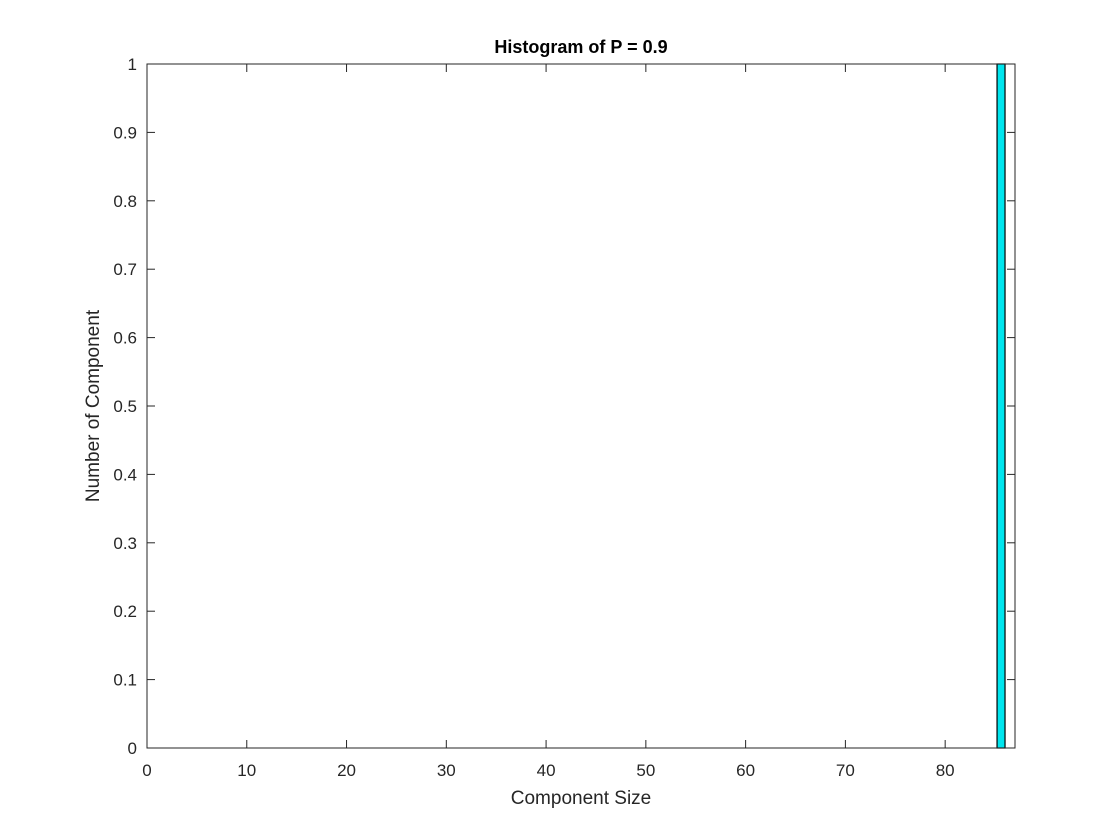 The height and width of the screenshot is (840, 1120). What do you see at coordinates (146, 770) in the screenshot?
I see `x-tick-label-0: 0` at bounding box center [146, 770].